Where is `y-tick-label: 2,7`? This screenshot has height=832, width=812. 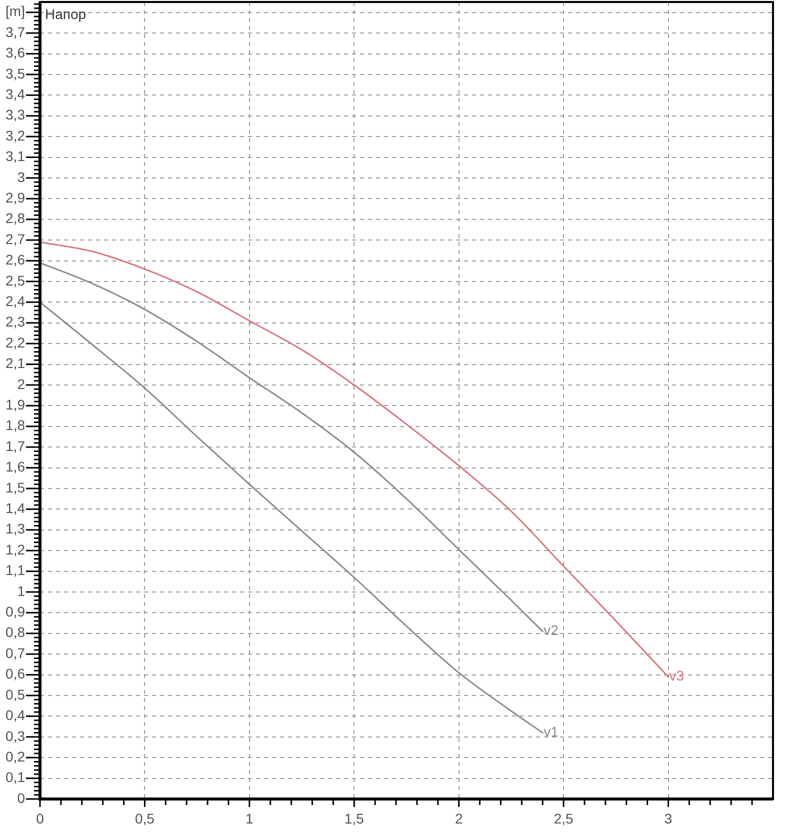
y-tick-label: 2,7 is located at coordinates (16, 238).